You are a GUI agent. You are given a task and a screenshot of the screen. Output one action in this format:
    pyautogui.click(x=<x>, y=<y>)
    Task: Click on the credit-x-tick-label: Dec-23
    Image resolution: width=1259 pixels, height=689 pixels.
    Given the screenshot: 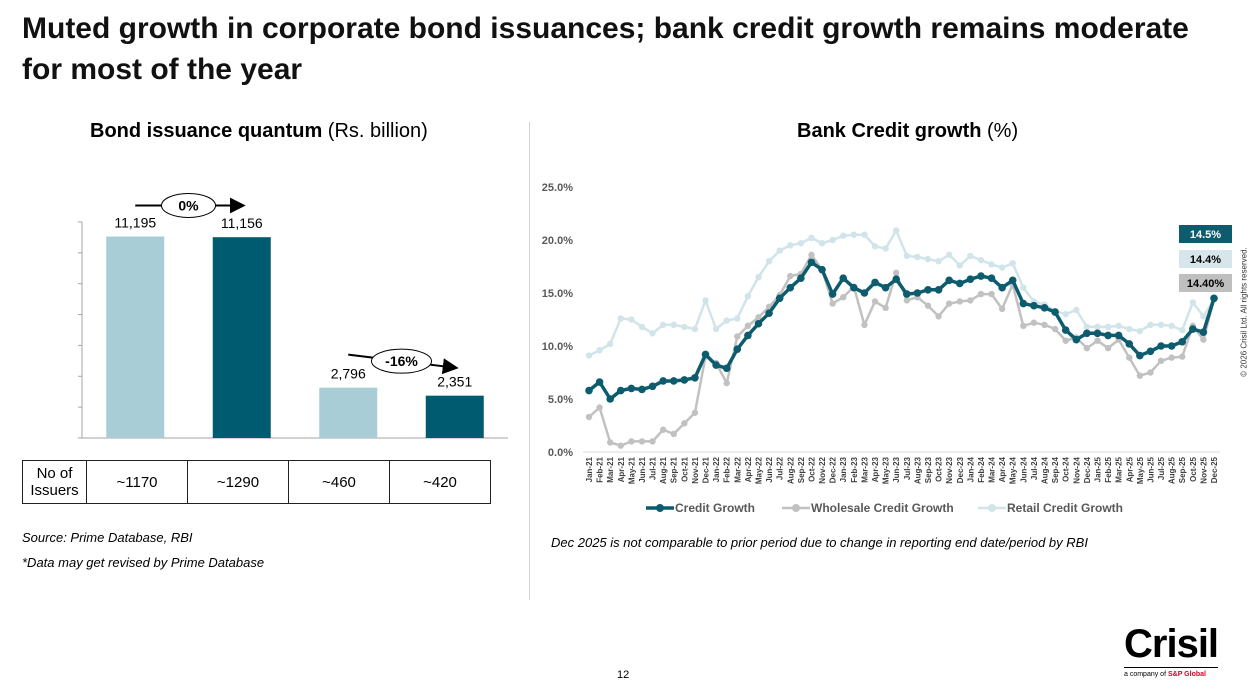 What is the action you would take?
    pyautogui.click(x=960, y=469)
    